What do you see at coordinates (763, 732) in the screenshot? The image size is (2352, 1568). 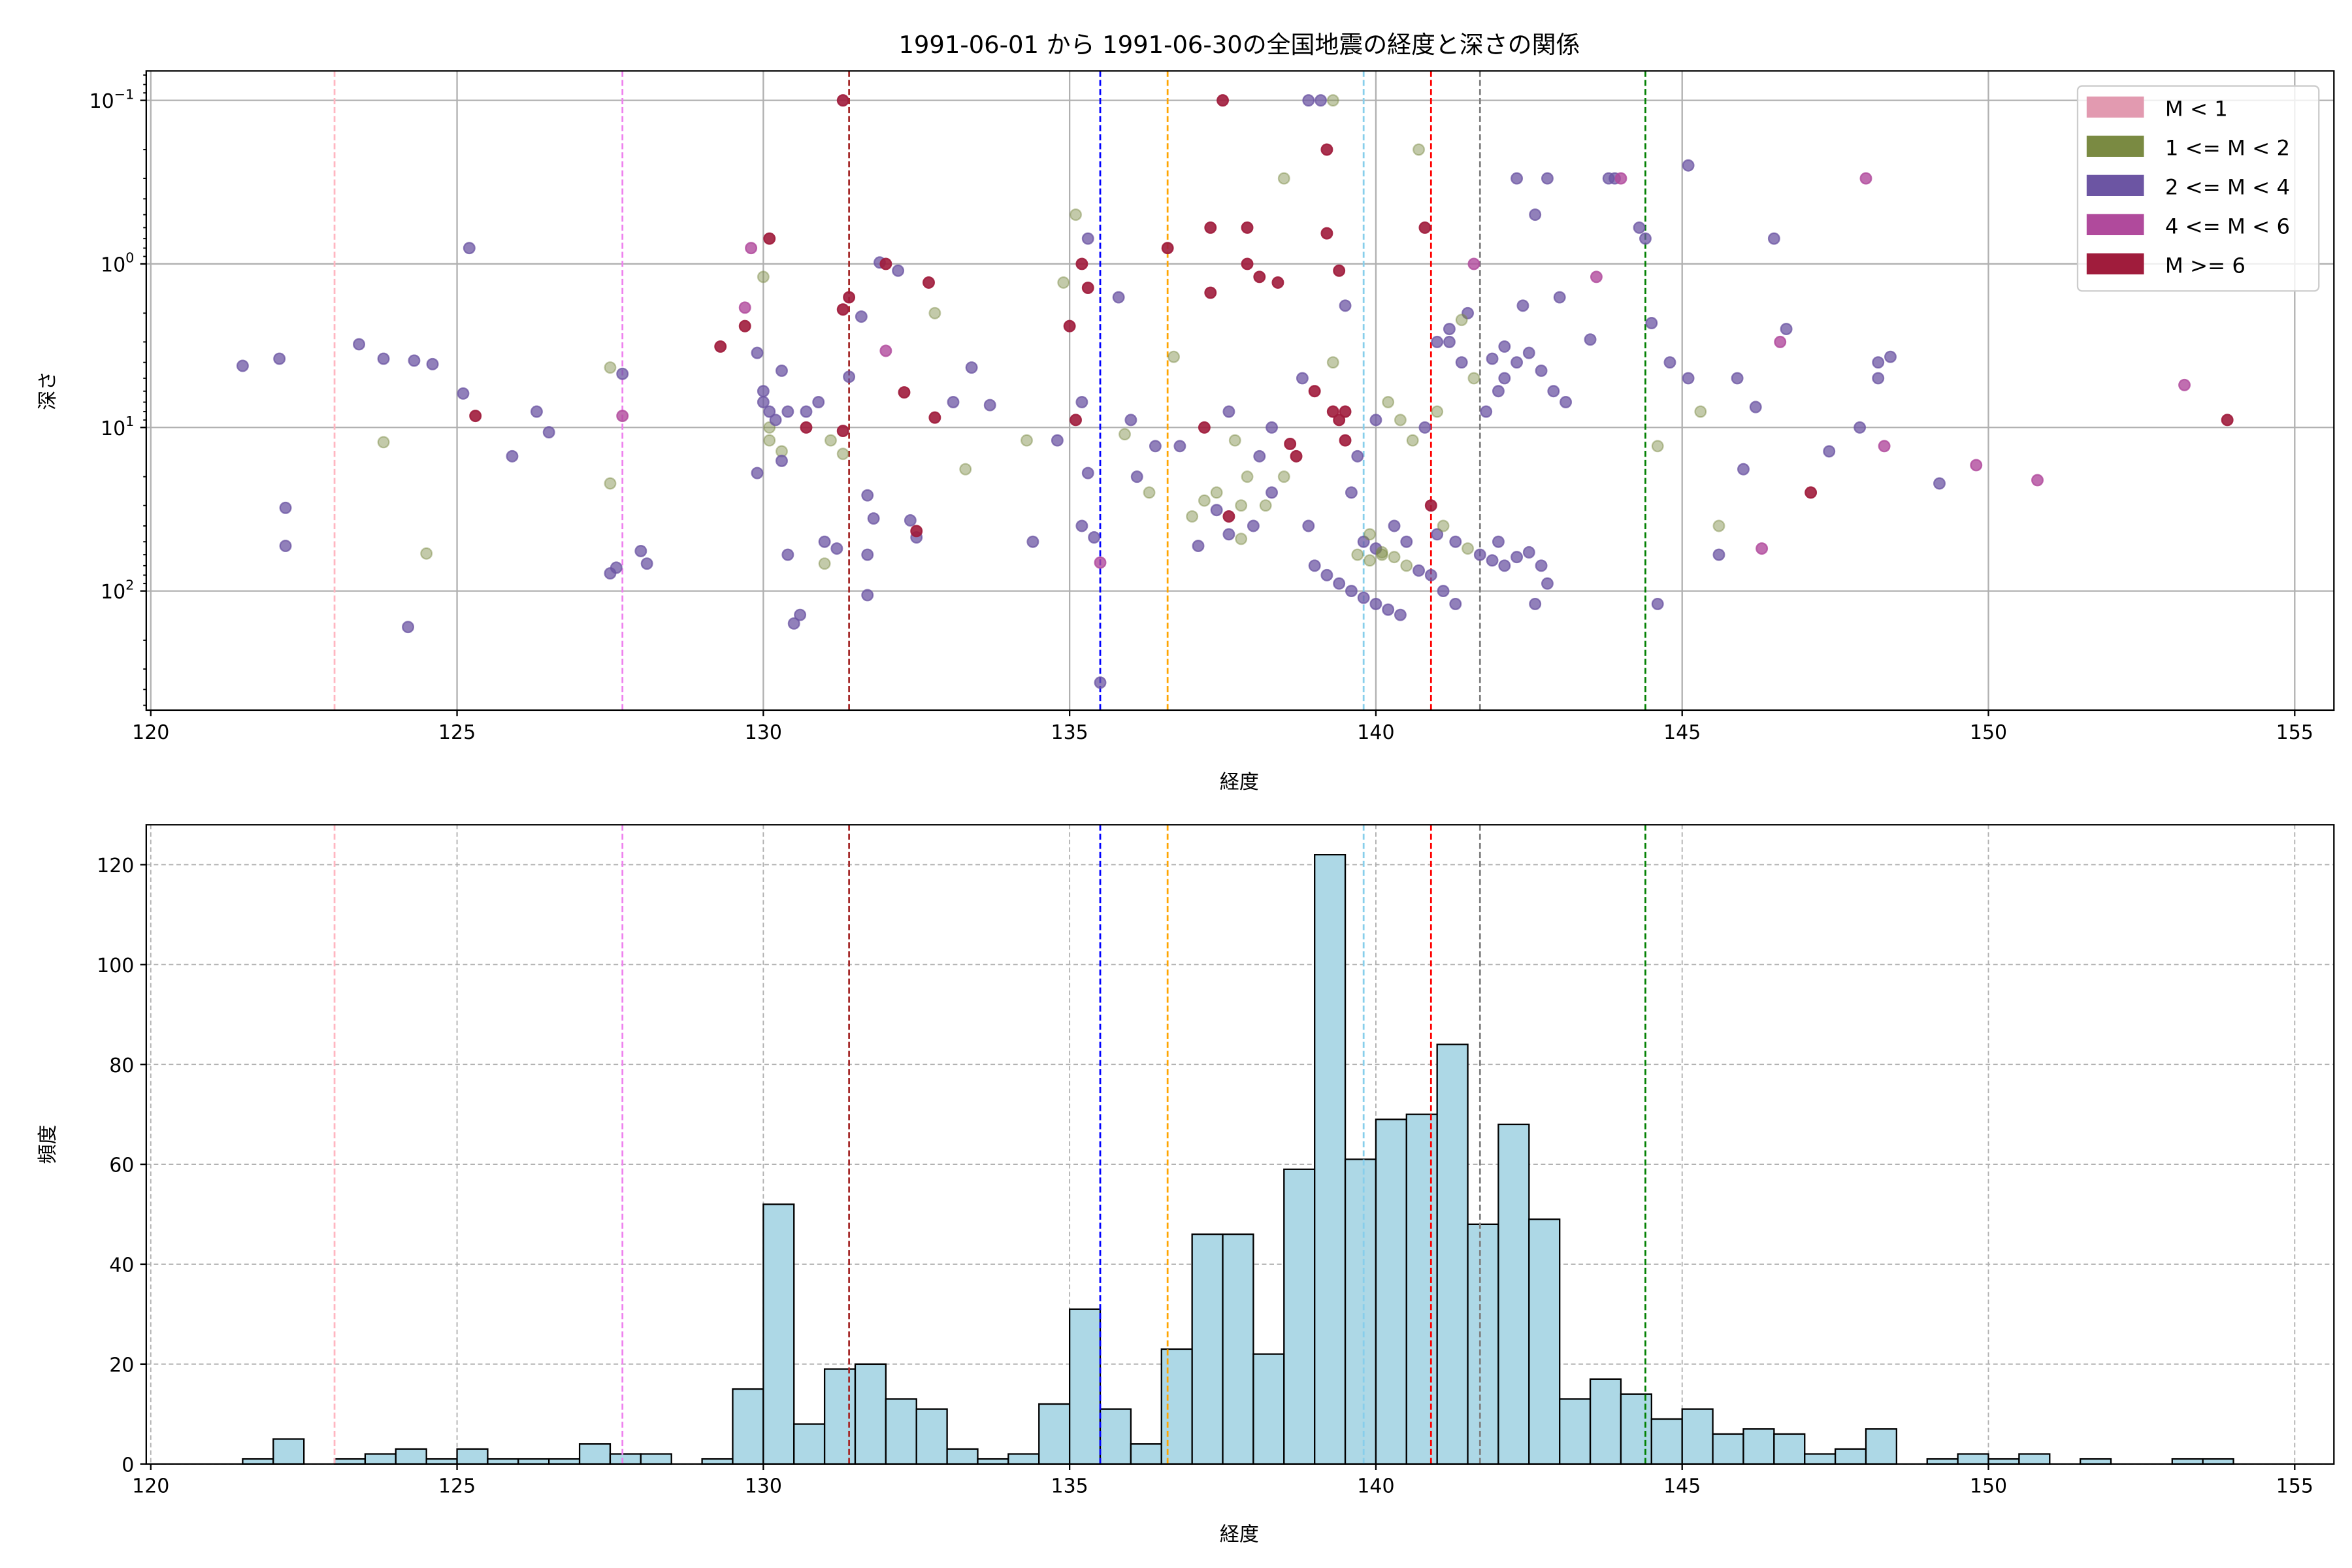 I see `scatter-x-tick-label: 130` at bounding box center [763, 732].